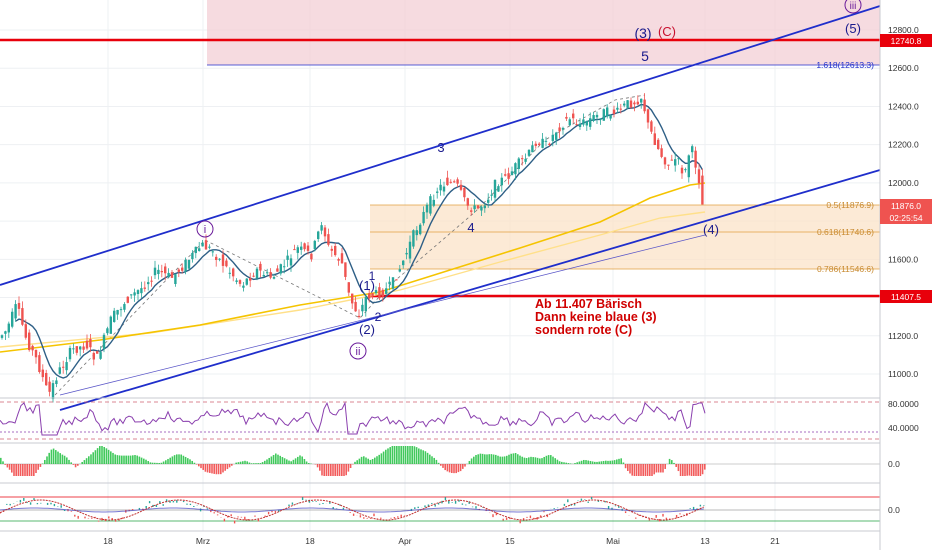  I want to click on rsi-axis-tick-80: 80.0000, so click(903, 404).